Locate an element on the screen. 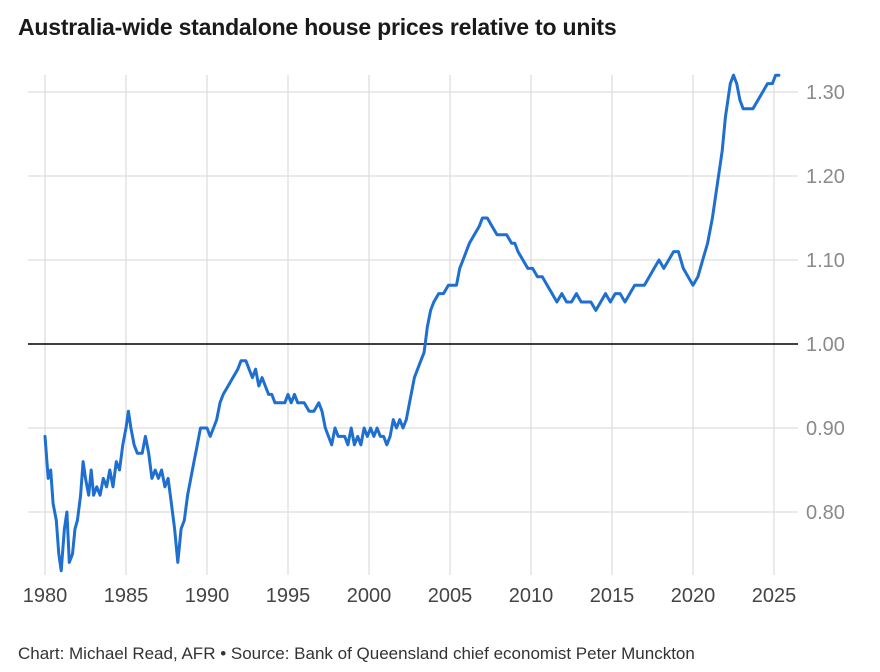  x-tick-label-2020: 2020 is located at coordinates (693, 596).